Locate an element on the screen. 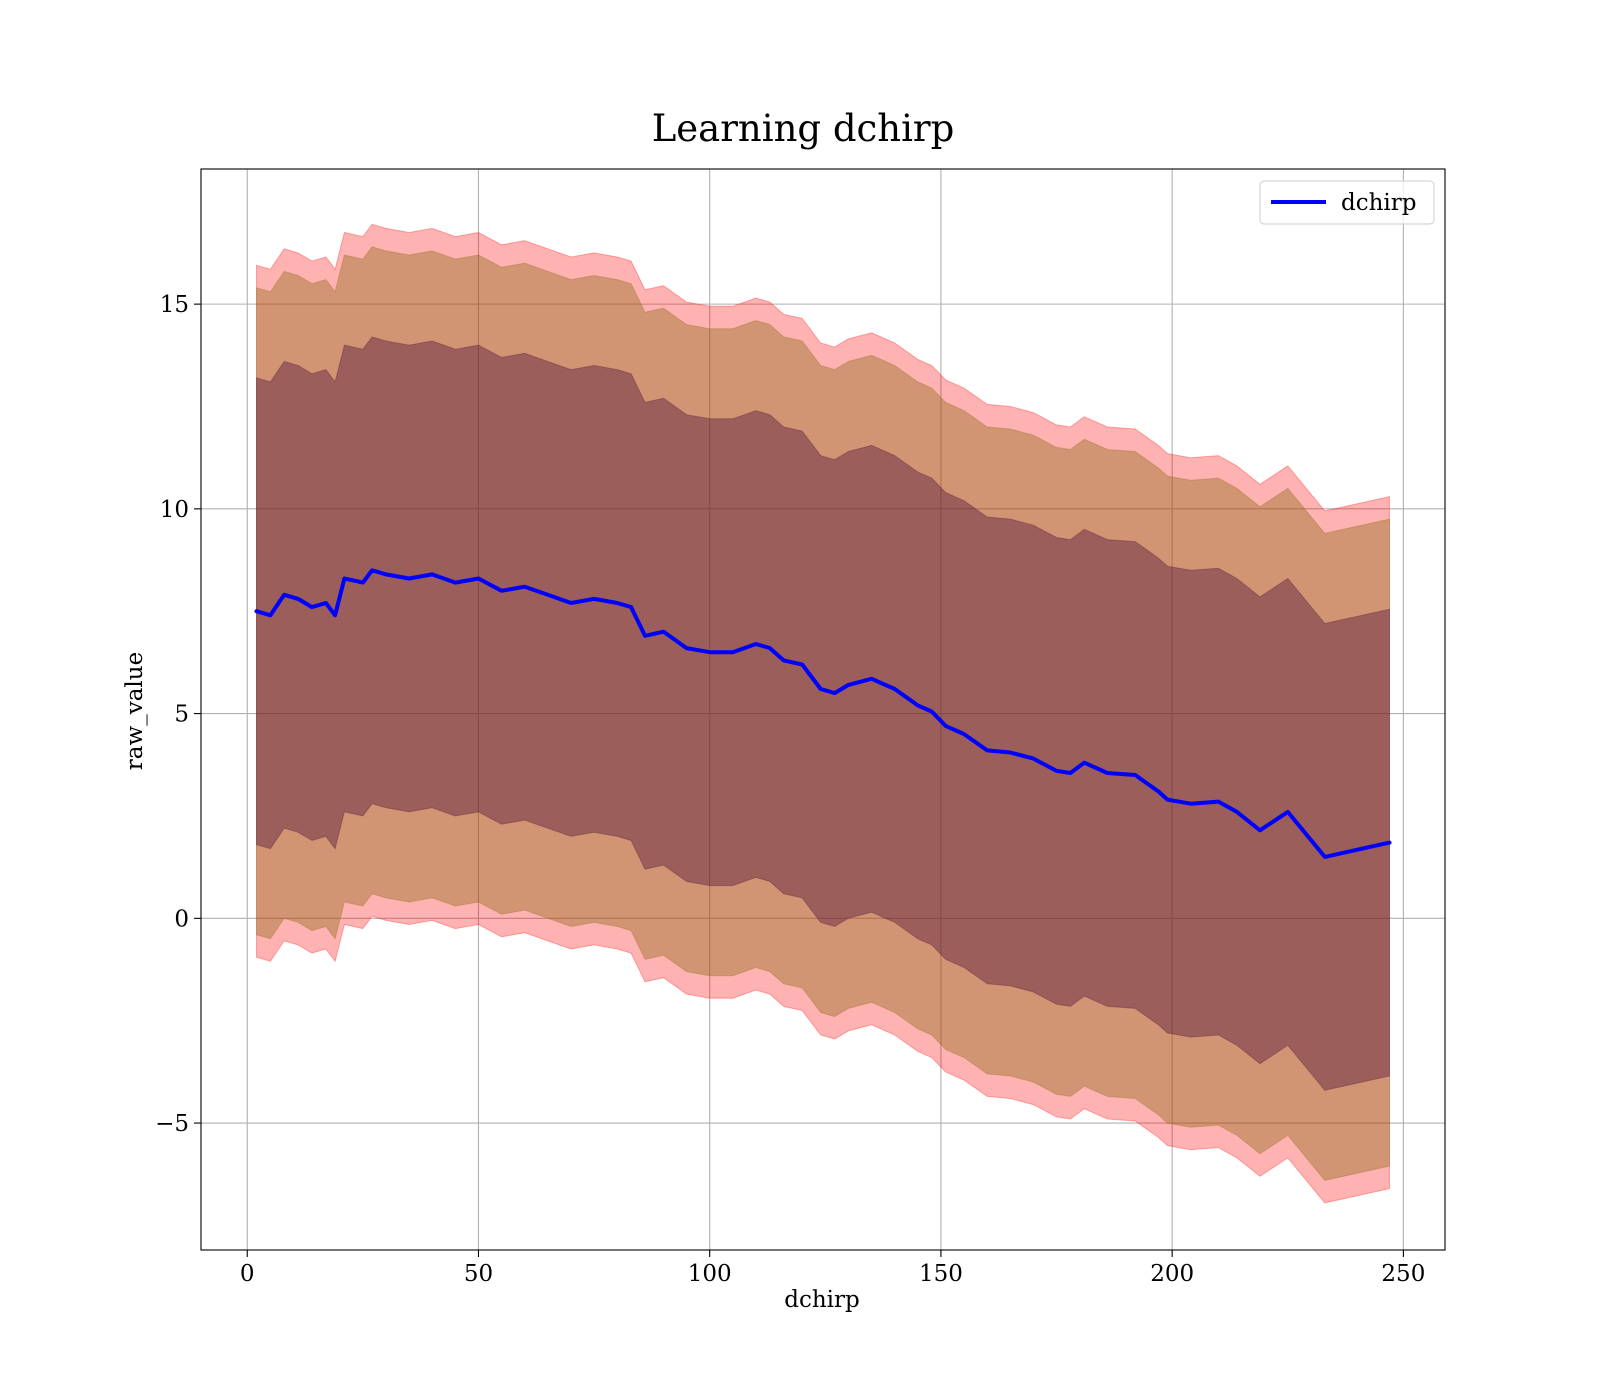 This screenshot has height=1400, width=1600. y-tick-label: 10 is located at coordinates (174, 510).